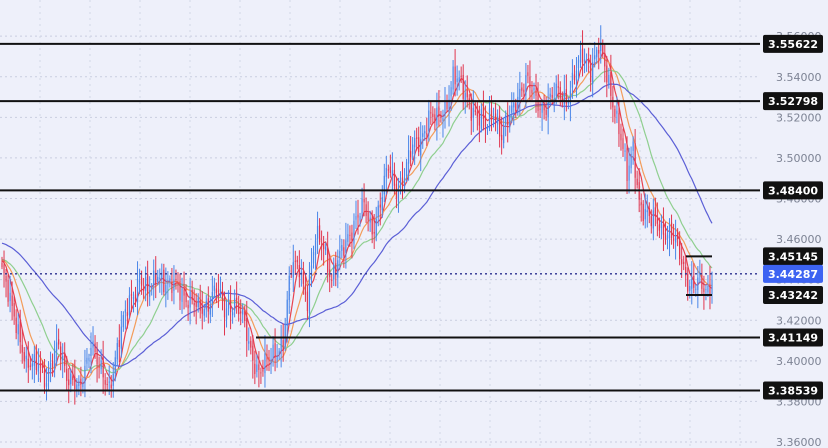 This screenshot has width=828, height=448. What do you see at coordinates (411, 390) in the screenshot?
I see `price-level-3-38539: 3.38539` at bounding box center [411, 390].